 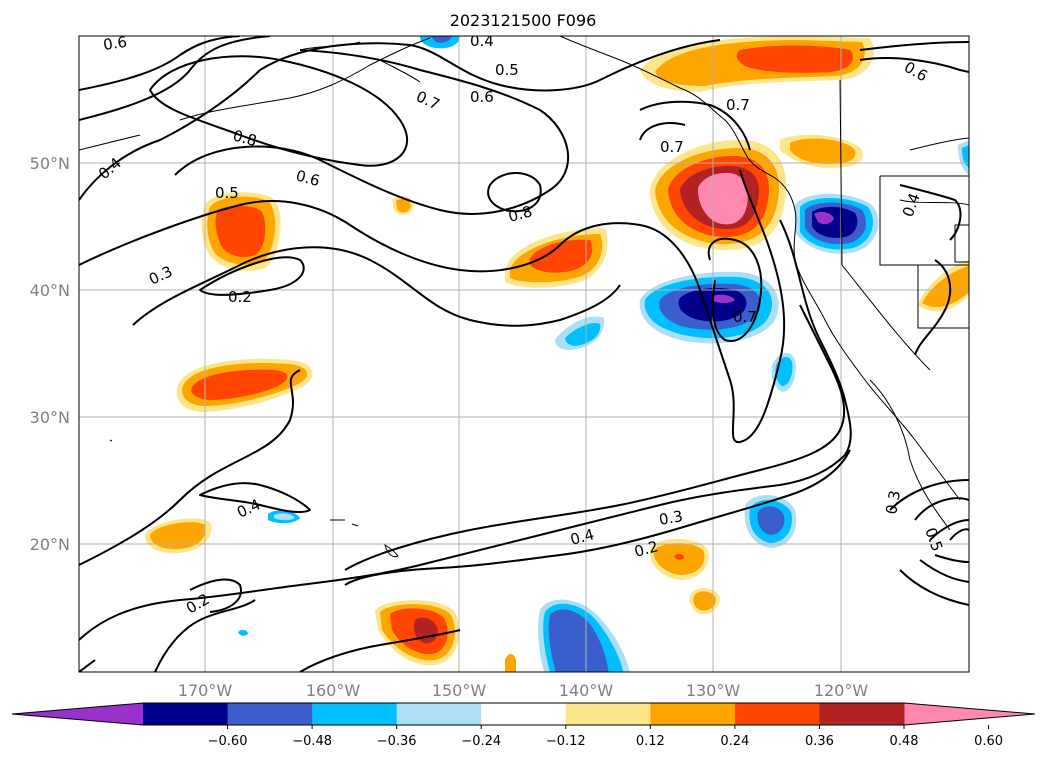 What do you see at coordinates (417, 633) in the screenshot?
I see `anomaly-blob-positive-south` at bounding box center [417, 633].